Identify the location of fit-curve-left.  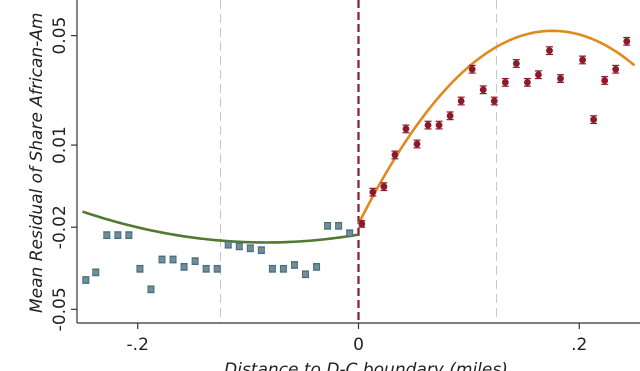
(220, 227).